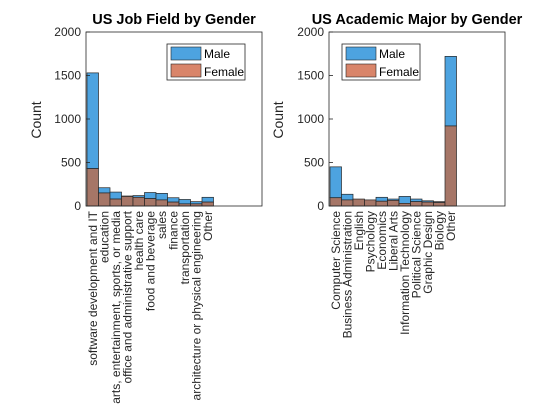 The image size is (560, 420). What do you see at coordinates (185, 247) in the screenshot?
I see `x-tick-label: transportation` at bounding box center [185, 247].